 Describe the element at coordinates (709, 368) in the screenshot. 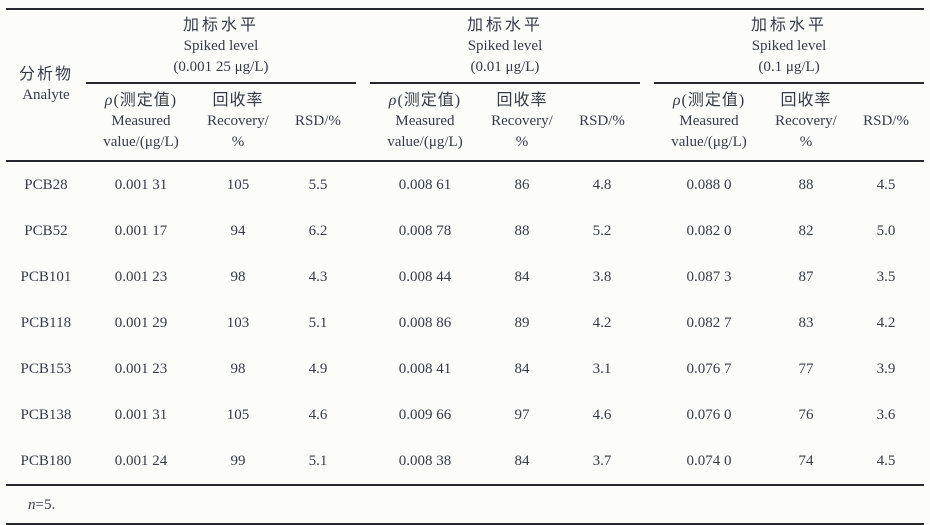

I see `measured-cell: 0.076 7` at that location.